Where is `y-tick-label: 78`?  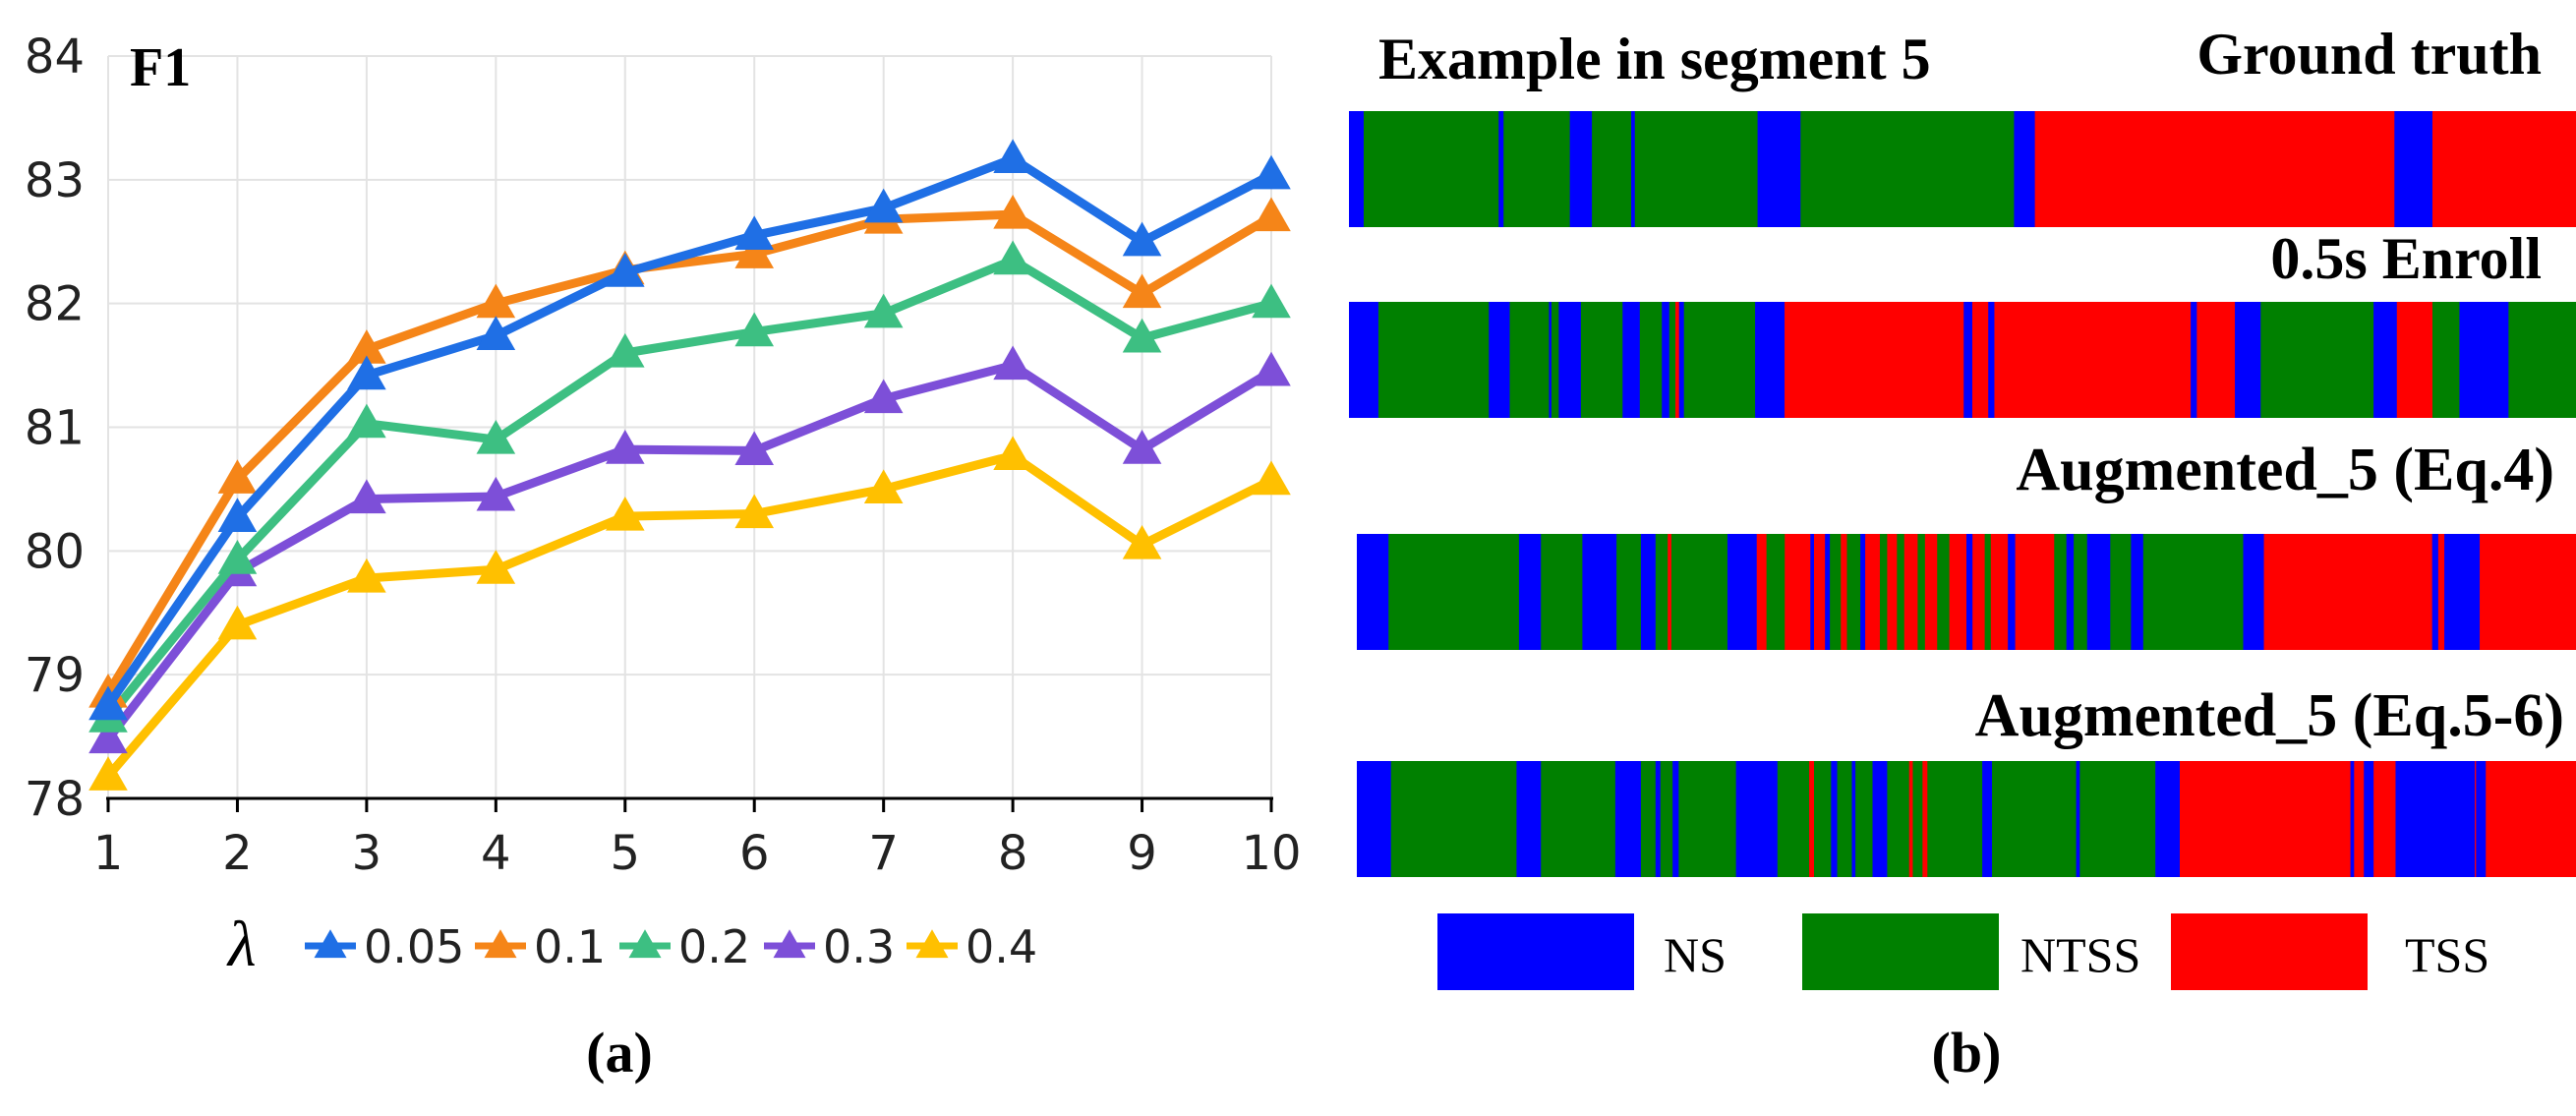
y-tick-label: 78 is located at coordinates (55, 799).